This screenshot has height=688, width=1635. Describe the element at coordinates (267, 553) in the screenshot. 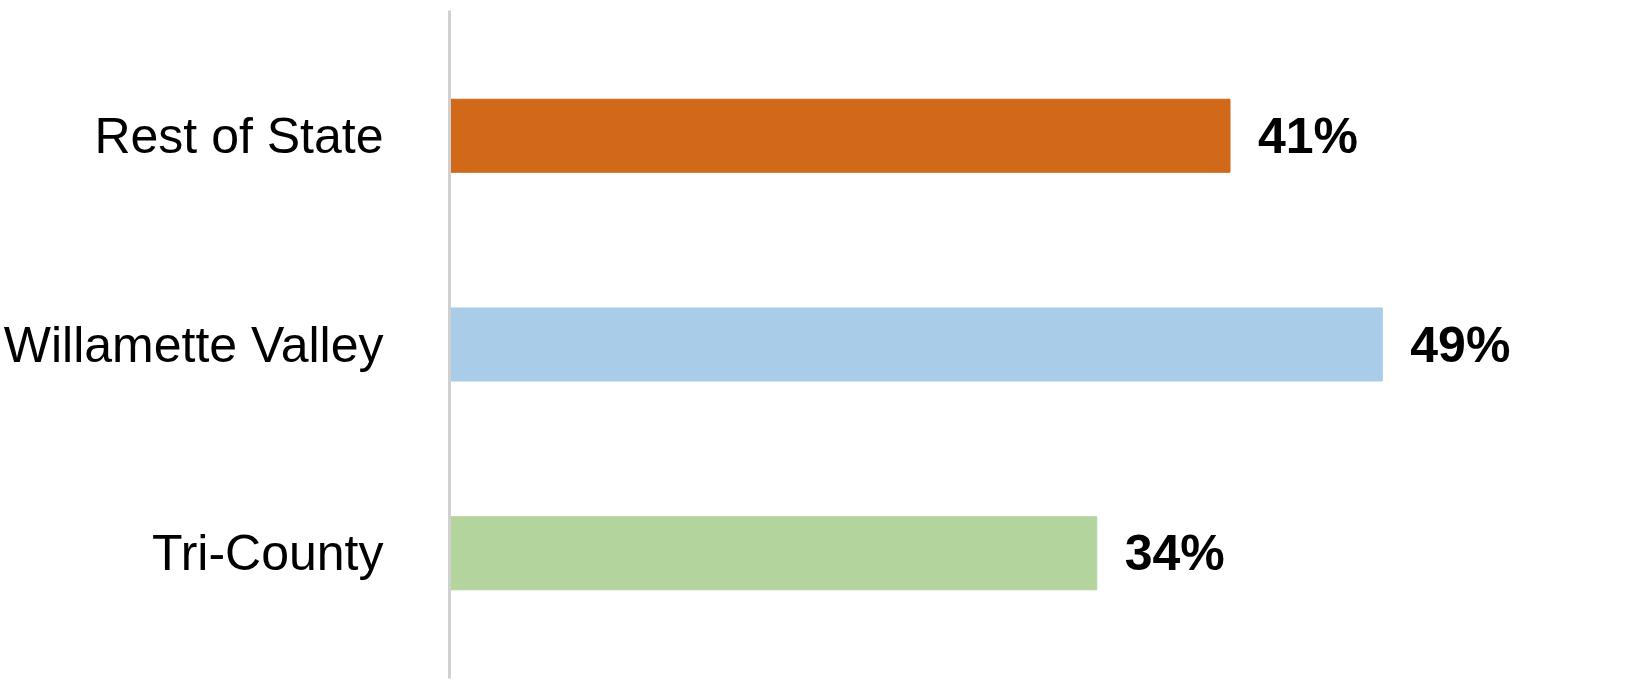

I see `y-tick-label: Tri-County` at that location.